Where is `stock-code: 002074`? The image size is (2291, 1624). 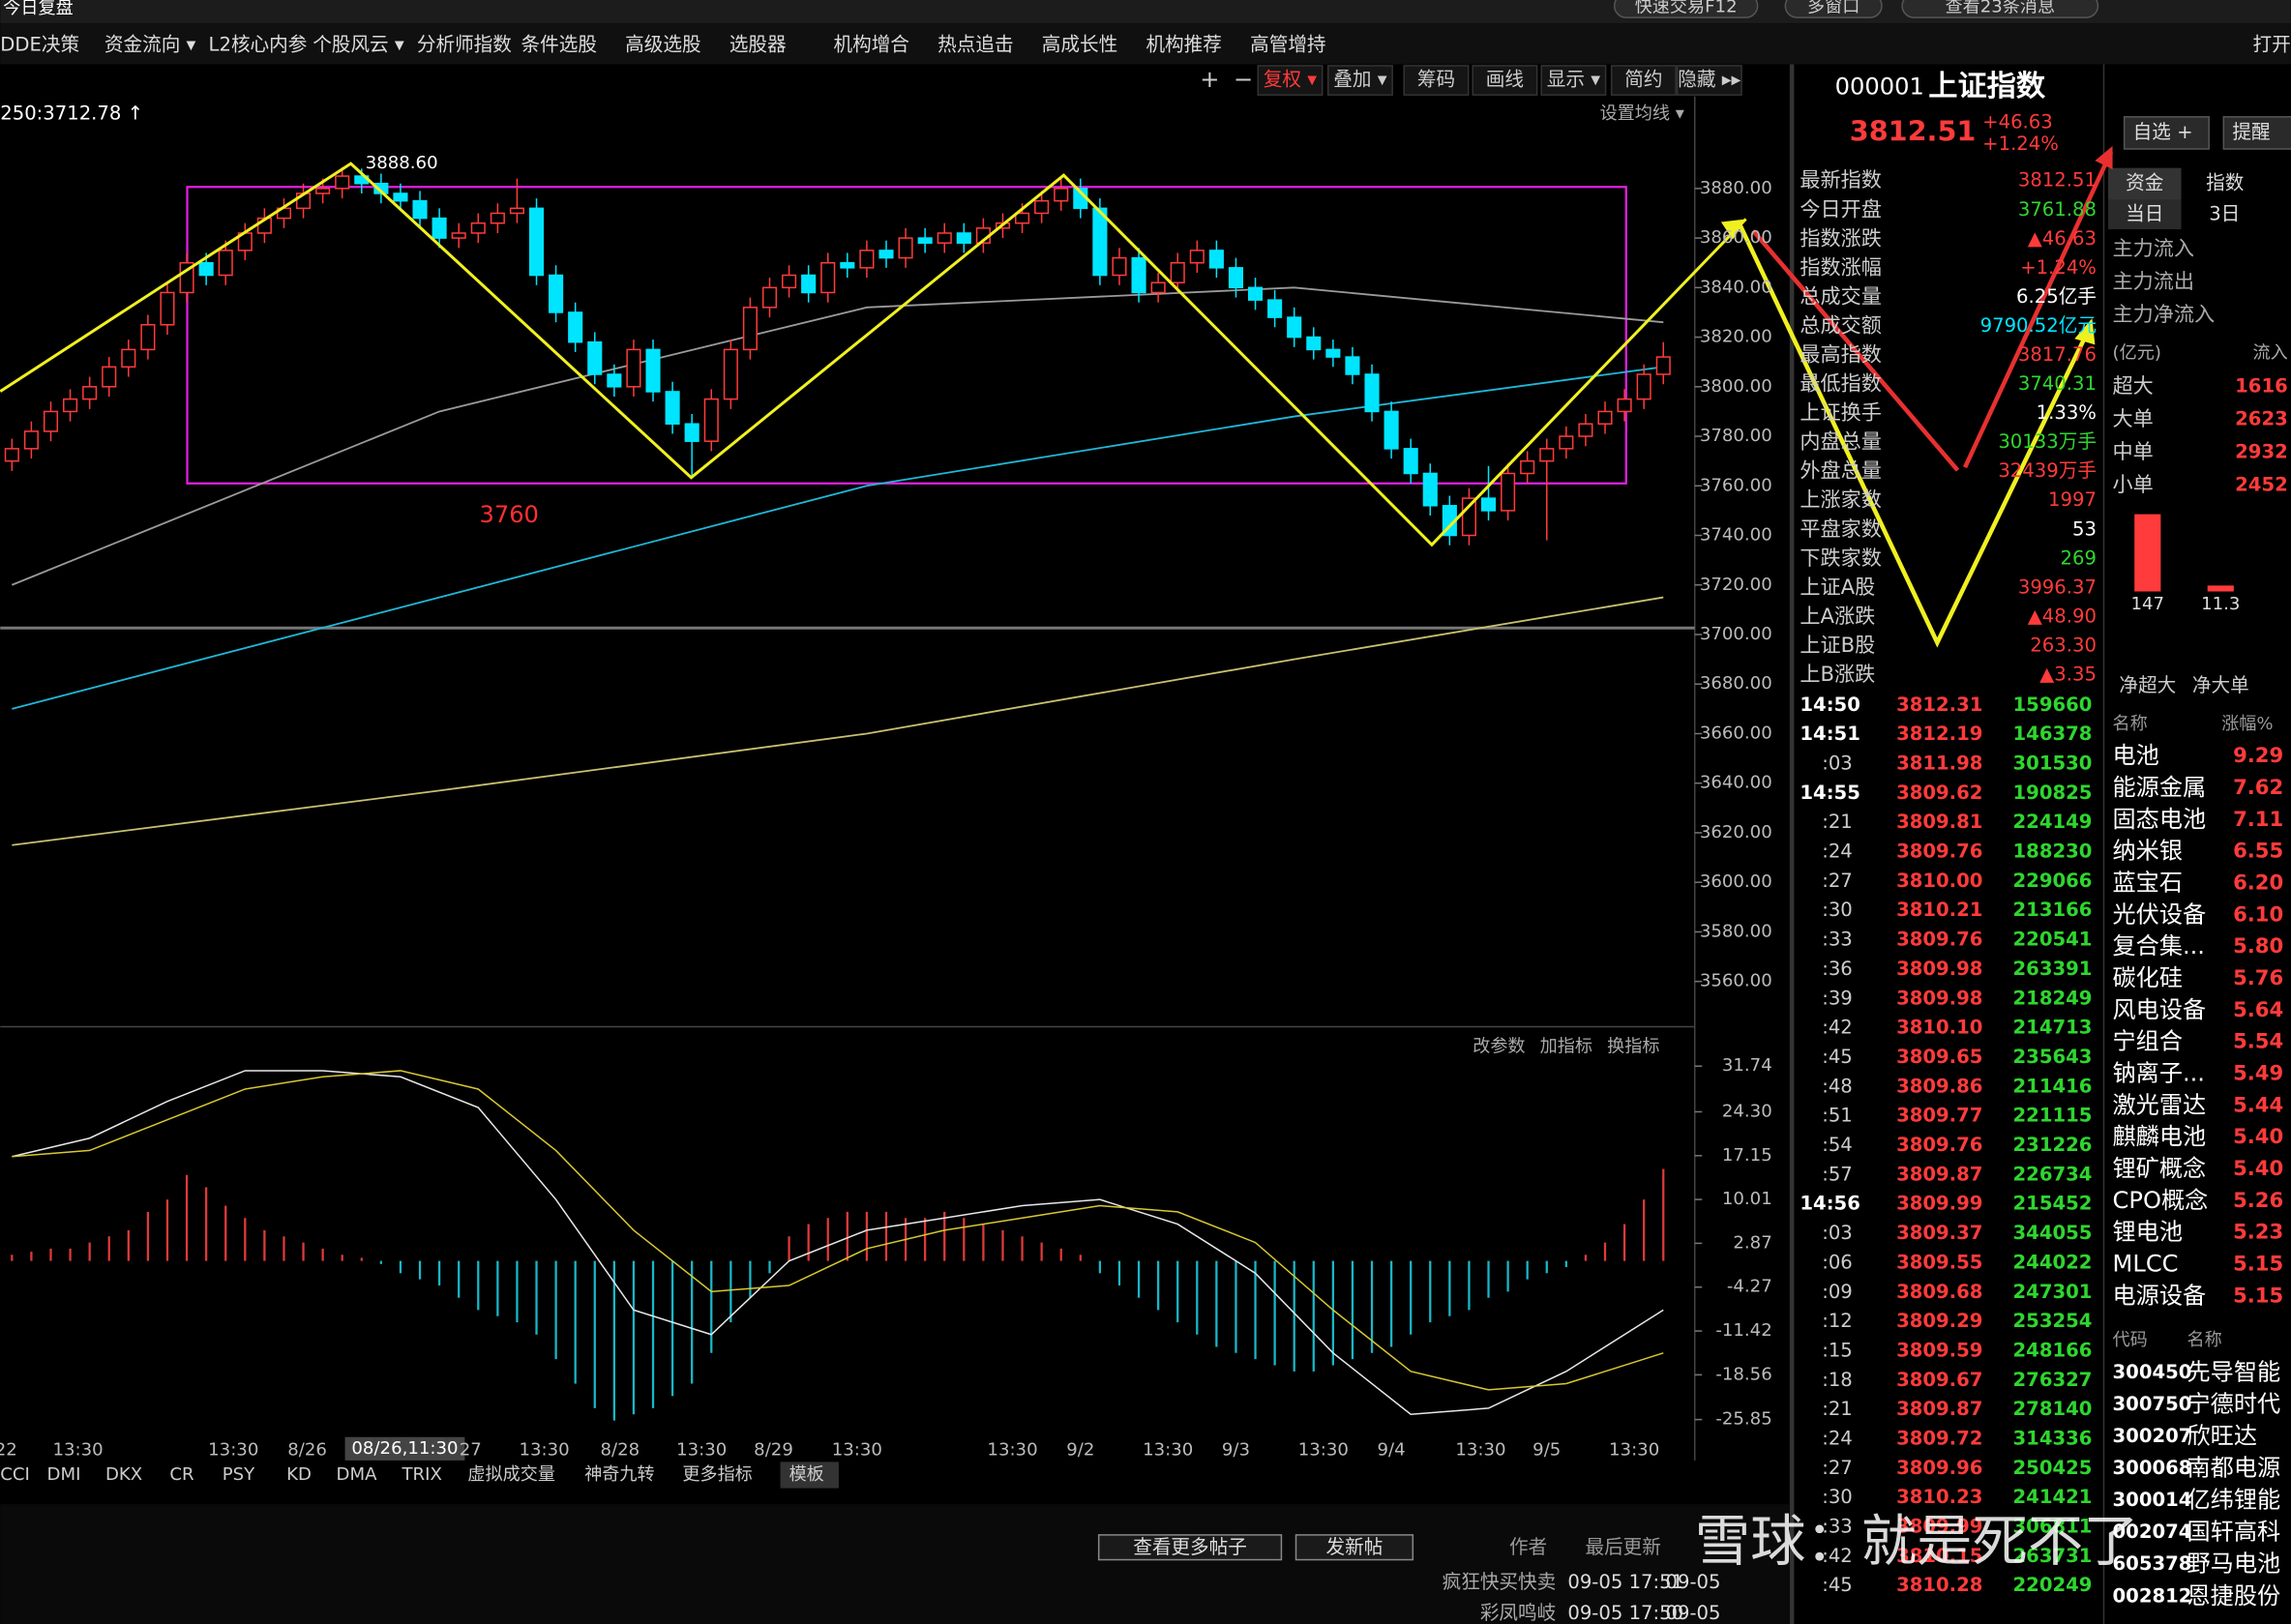
stock-code: 002074 is located at coordinates (2152, 1532).